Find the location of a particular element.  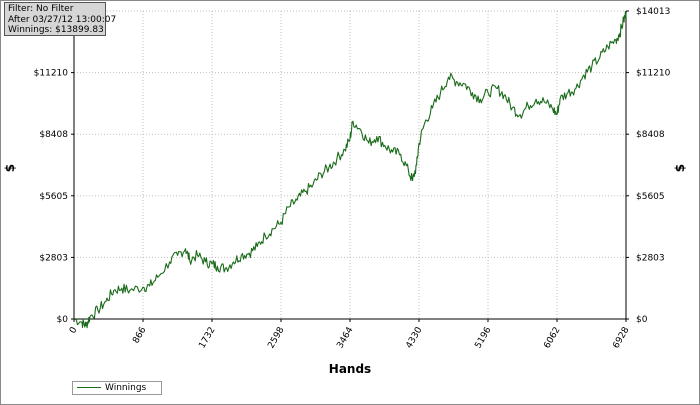

x-tick-label: 866 is located at coordinates (139, 335).